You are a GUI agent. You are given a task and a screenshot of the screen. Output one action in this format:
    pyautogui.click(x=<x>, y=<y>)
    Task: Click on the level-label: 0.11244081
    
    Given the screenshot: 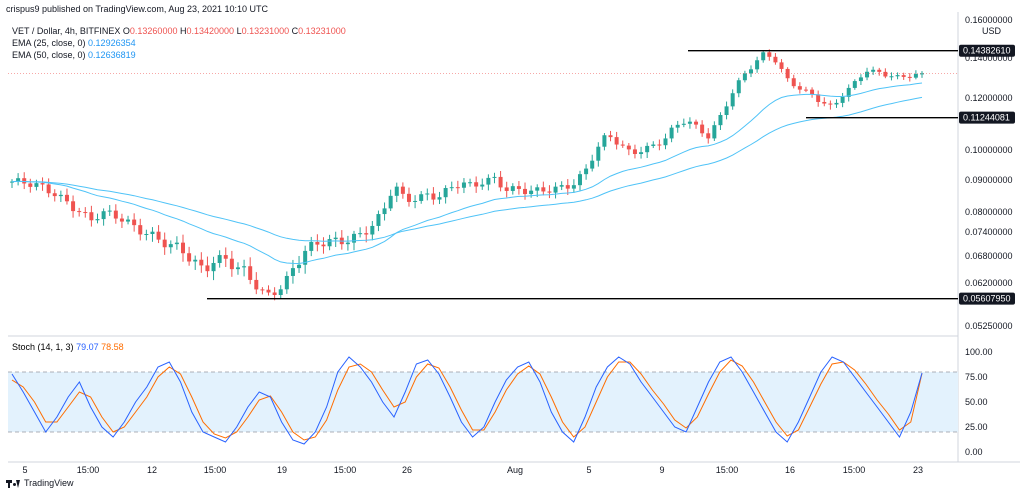 What is the action you would take?
    pyautogui.click(x=986, y=118)
    